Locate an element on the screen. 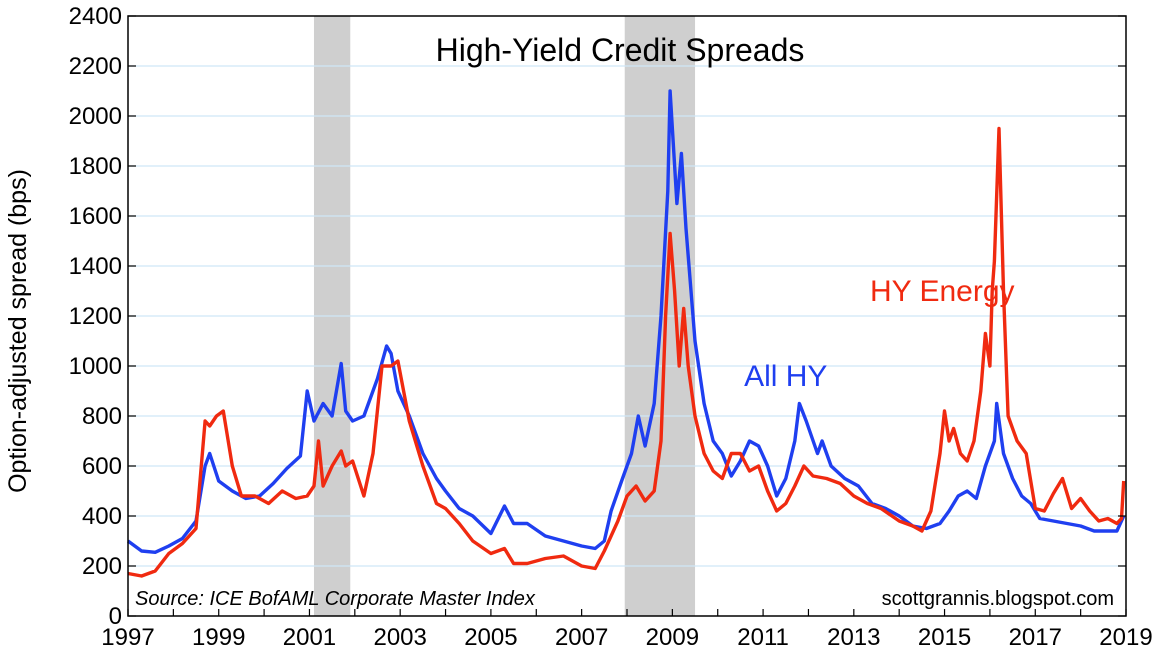 The image size is (1160, 667). x-tick-label: 2005 is located at coordinates (490, 637).